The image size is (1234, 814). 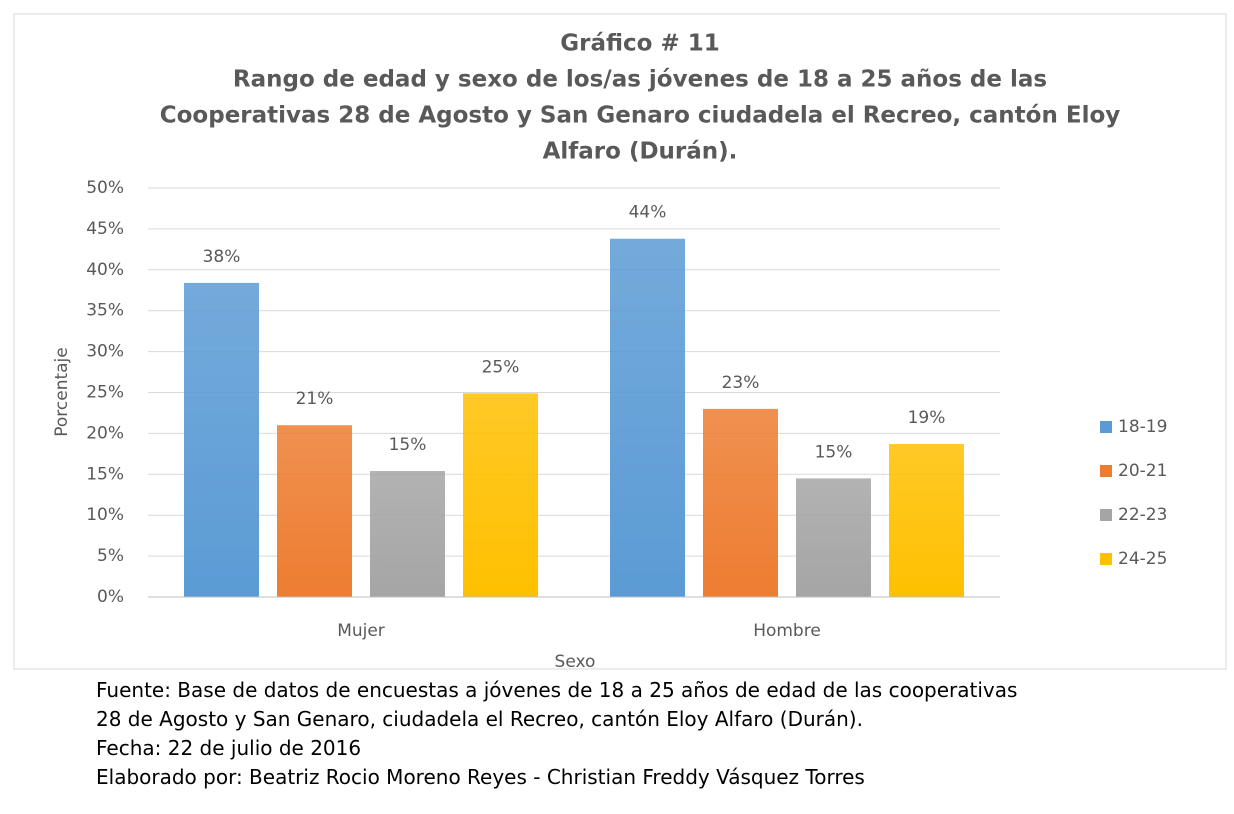 I want to click on data-label: 23%, so click(x=741, y=383).